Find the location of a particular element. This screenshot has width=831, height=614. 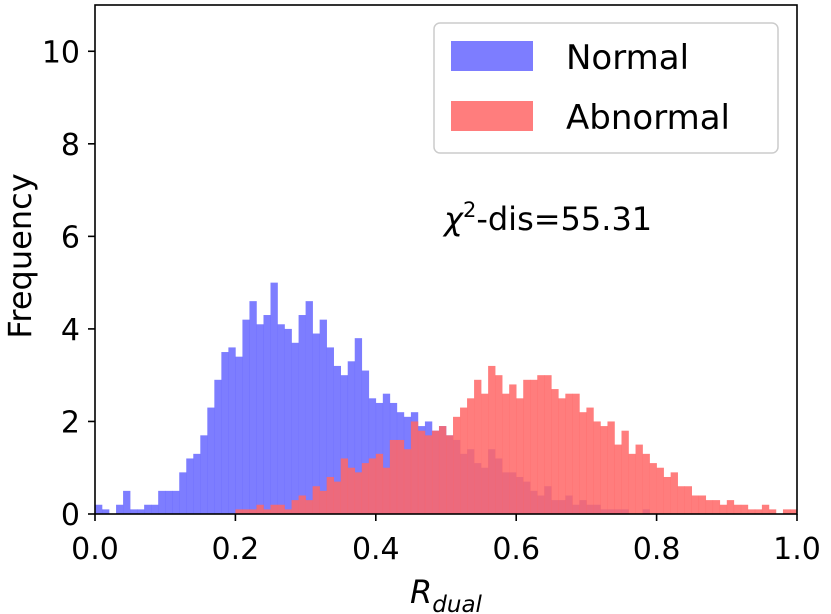

x-tick-label: 0.6 is located at coordinates (516, 549).